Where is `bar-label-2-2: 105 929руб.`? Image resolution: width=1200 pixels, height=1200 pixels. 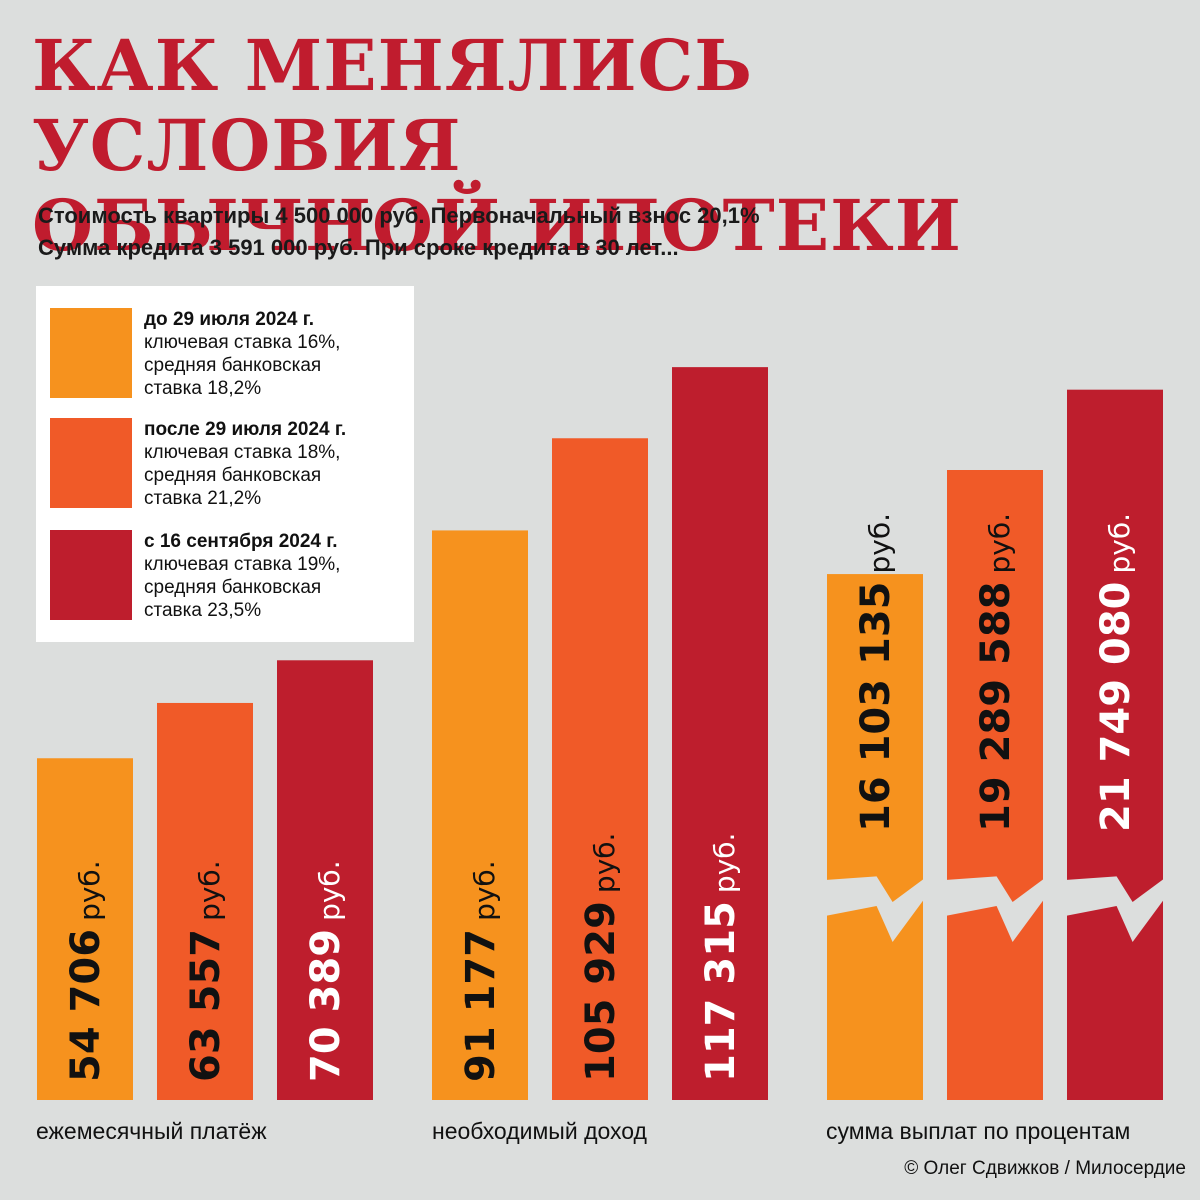 bar-label-2-2: 105 929руб. is located at coordinates (601, 957).